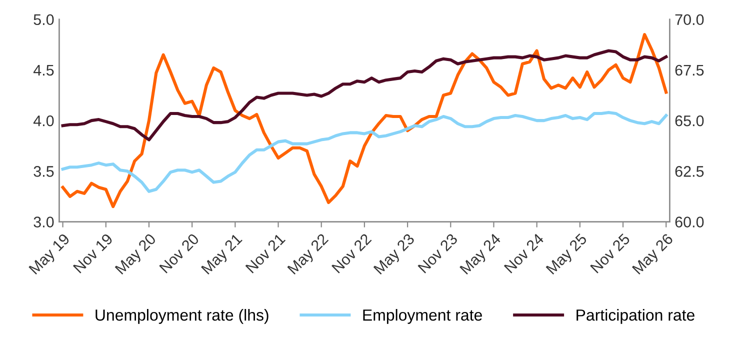 This screenshot has height=352, width=740. What do you see at coordinates (43, 120) in the screenshot?
I see `y-tick-label: 4.0` at bounding box center [43, 120].